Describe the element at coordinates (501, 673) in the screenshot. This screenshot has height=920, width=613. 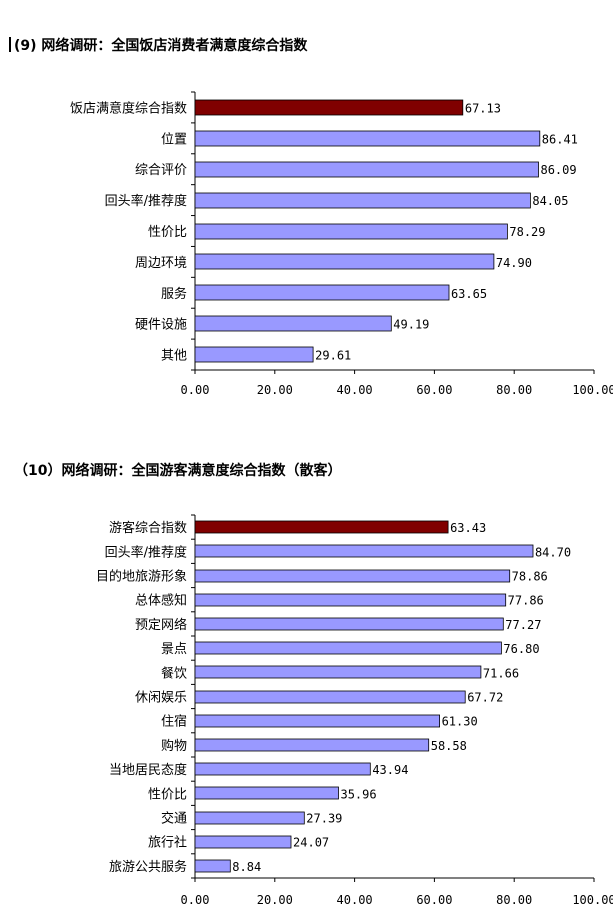
I see `chart-2-data-label: 71.66` at that location.